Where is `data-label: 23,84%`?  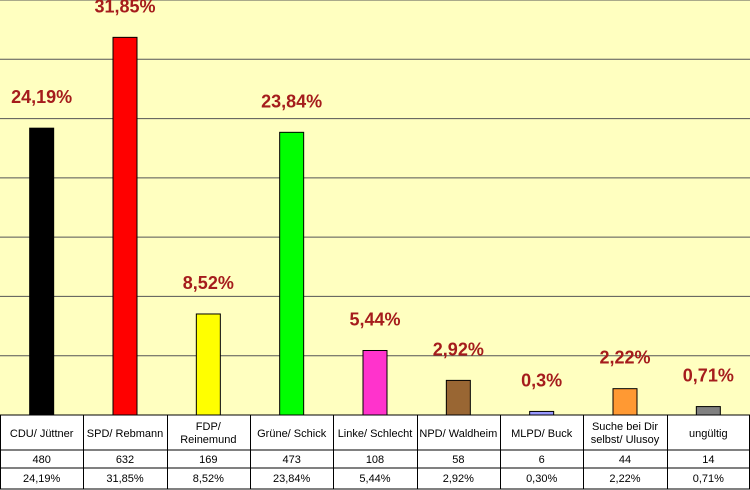
data-label: 23,84% is located at coordinates (291, 101).